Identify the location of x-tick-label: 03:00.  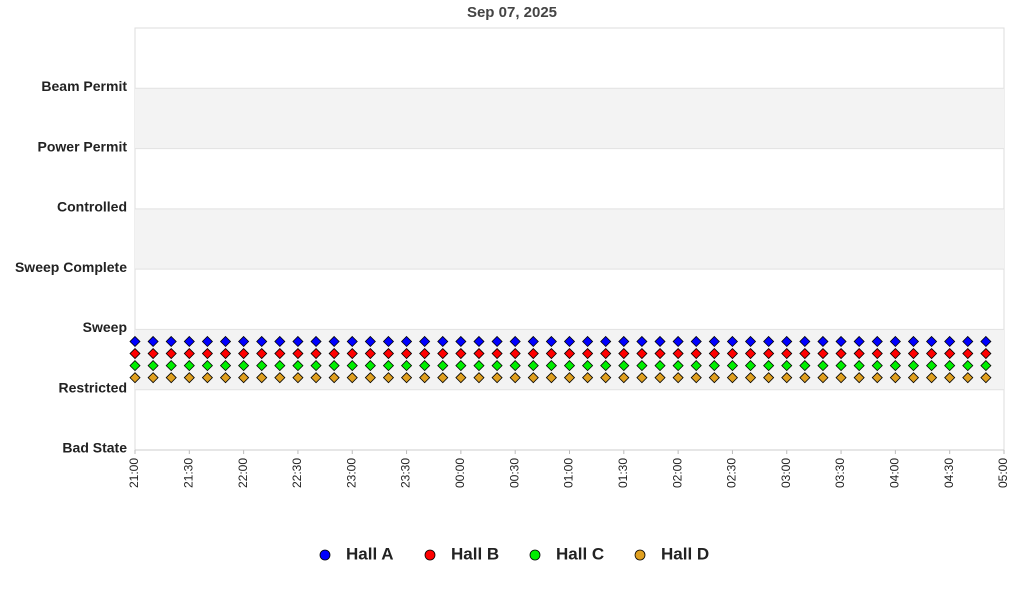
(786, 473).